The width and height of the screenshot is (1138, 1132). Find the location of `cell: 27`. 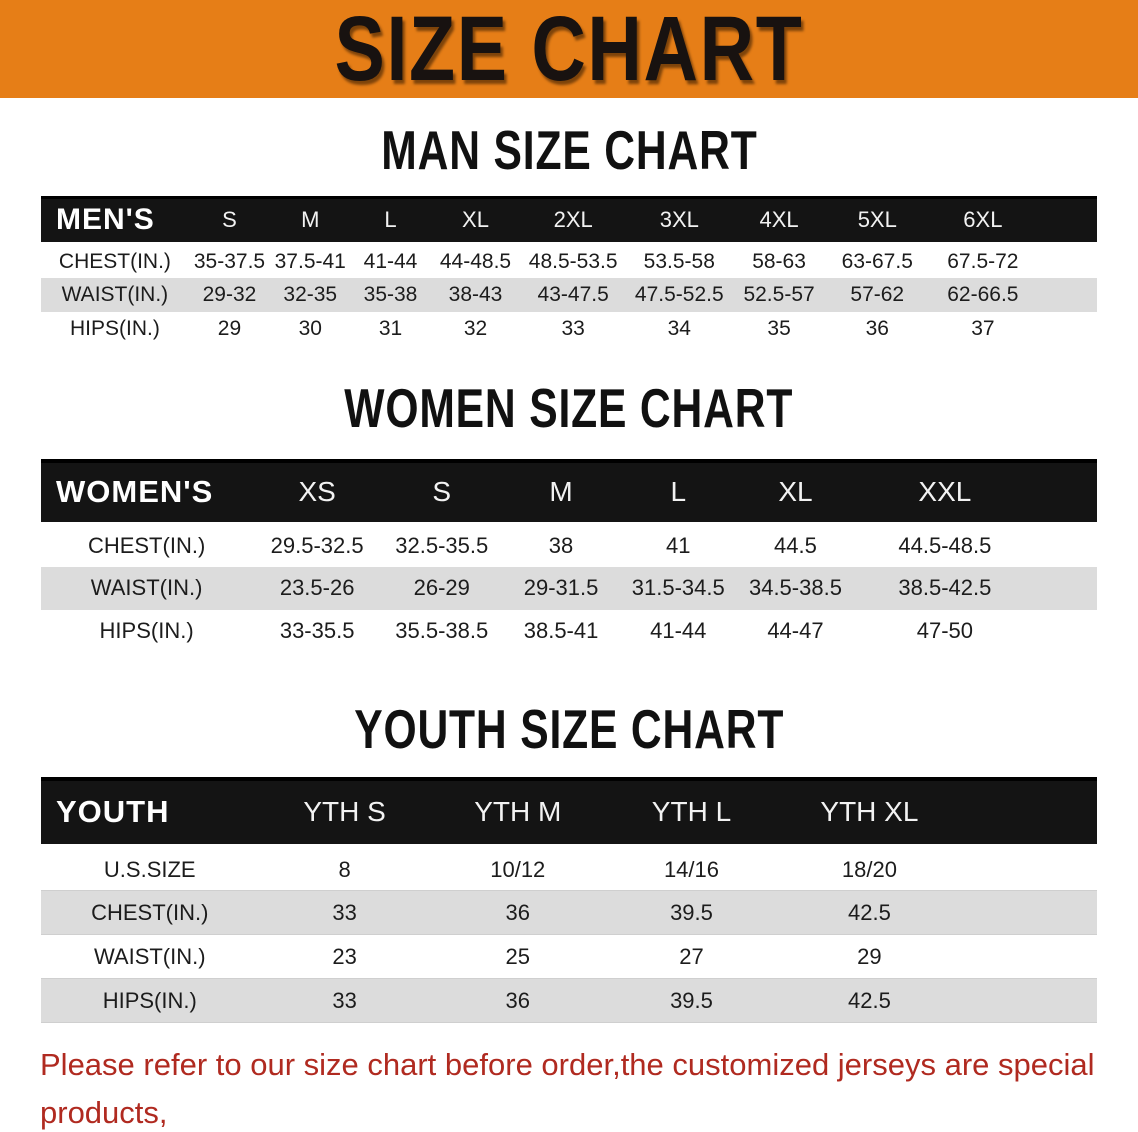

cell: 27 is located at coordinates (691, 956).